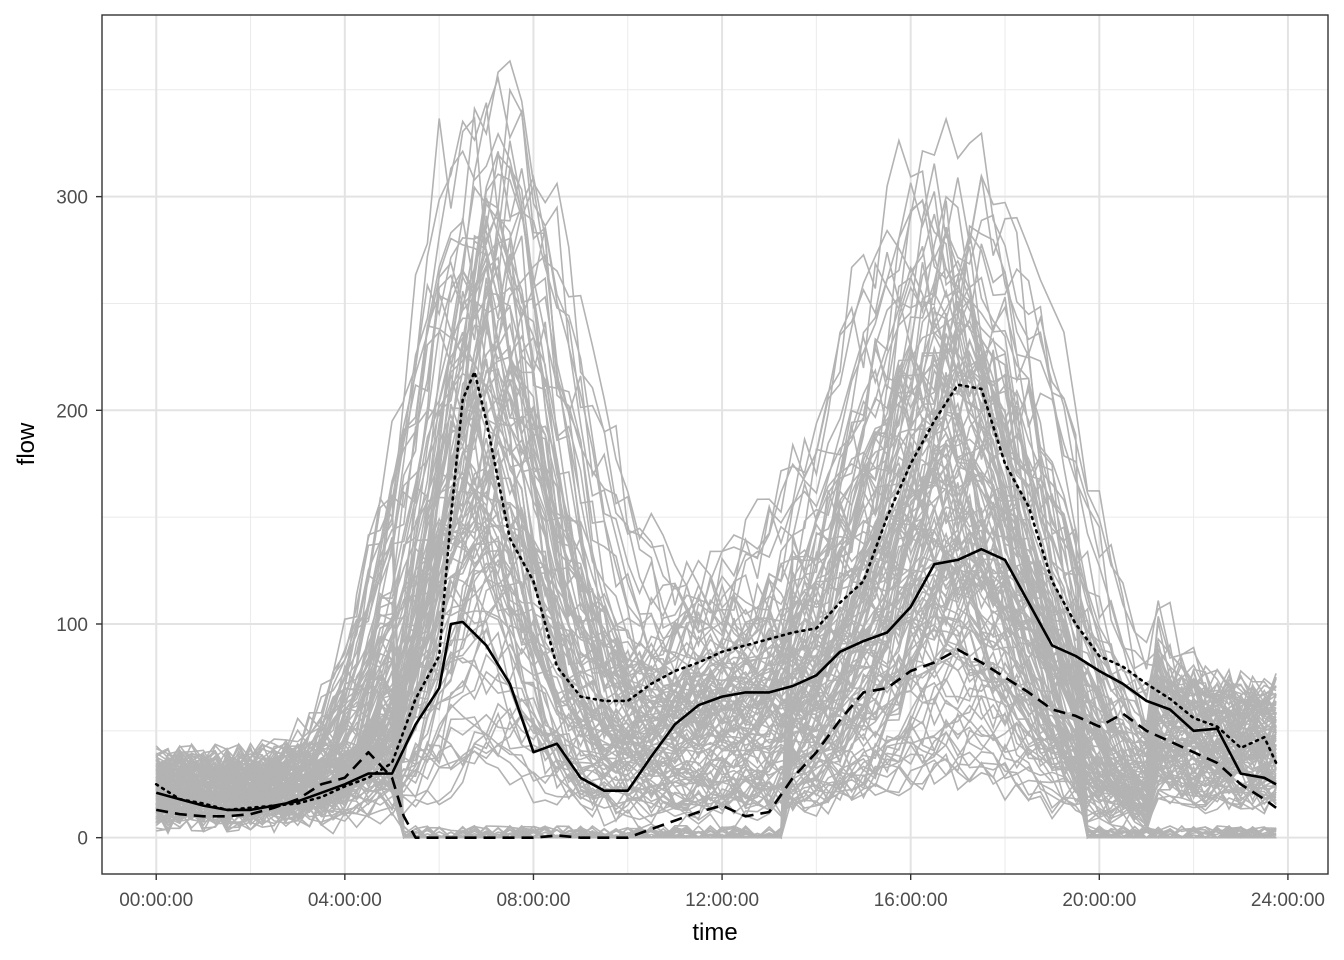  Describe the element at coordinates (156, 900) in the screenshot. I see `x-tick-label: 00:00:00` at that location.